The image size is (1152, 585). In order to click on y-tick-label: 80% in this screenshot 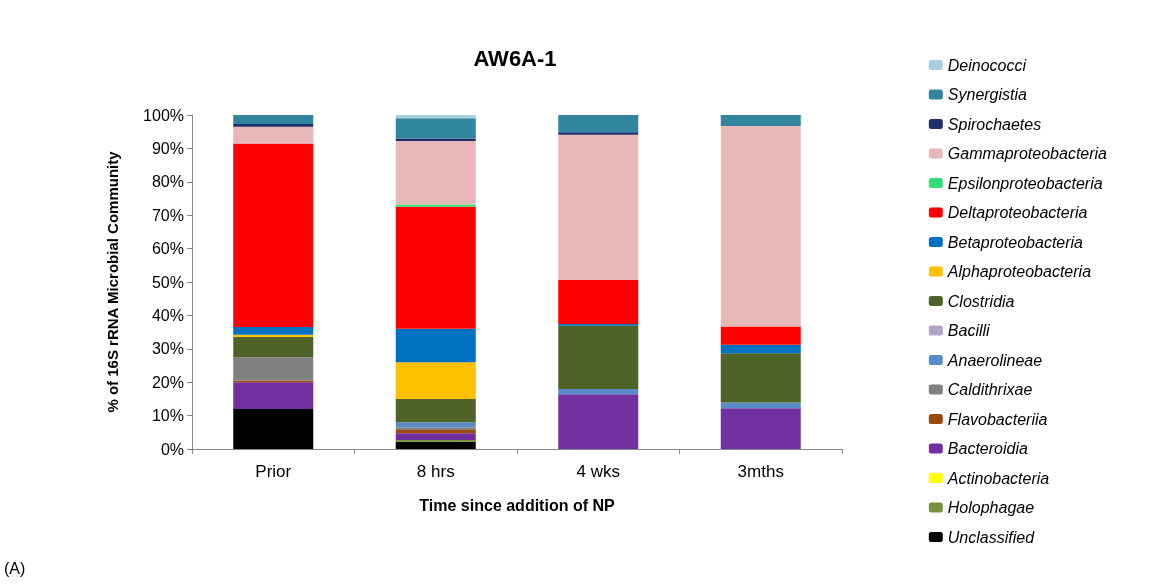, I will do `click(167, 182)`.